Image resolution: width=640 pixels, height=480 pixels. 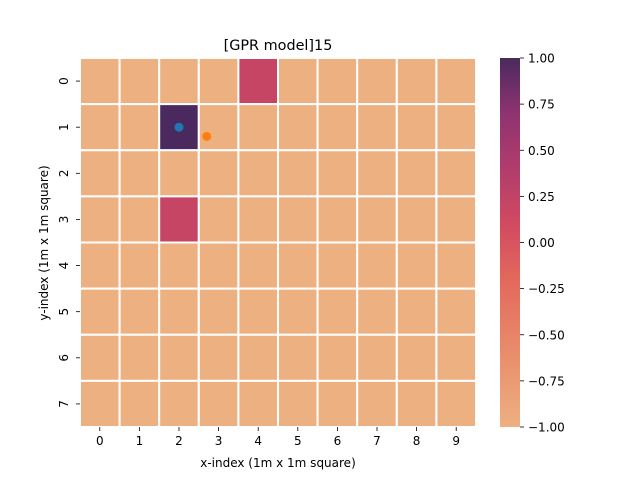 What do you see at coordinates (278, 437) in the screenshot?
I see `x-axis-ticks: 0 1 2 3 4 5 6 7 8 9` at bounding box center [278, 437].